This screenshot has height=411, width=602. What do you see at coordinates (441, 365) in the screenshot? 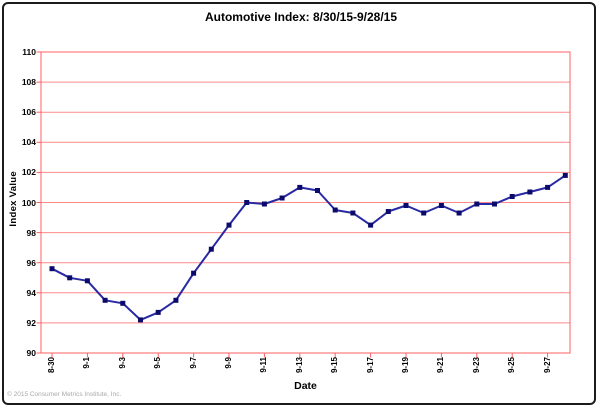
I see `x-axis-tick-label: 9-21` at bounding box center [441, 365].